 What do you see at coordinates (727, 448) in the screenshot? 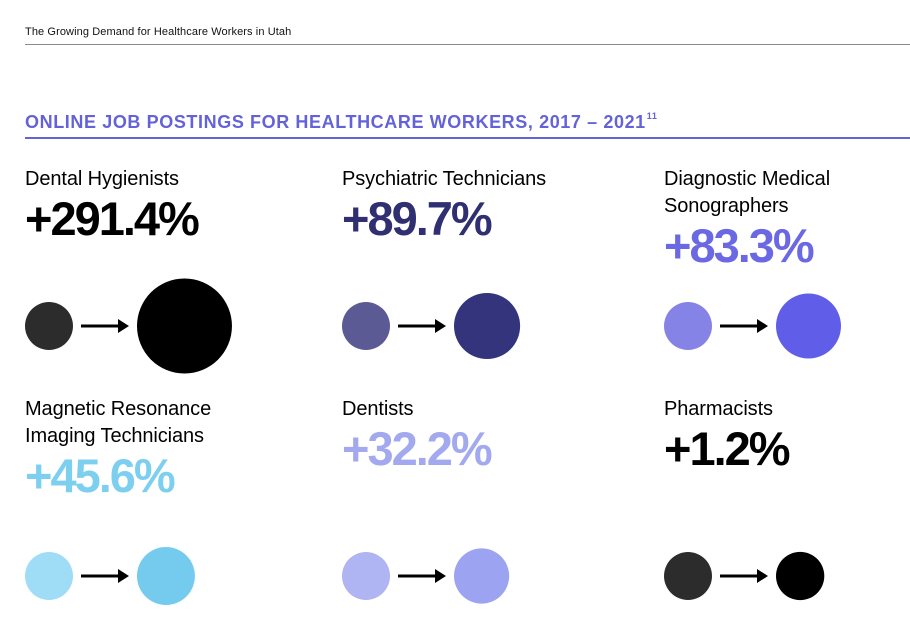
I see `item-value: +1.2%` at bounding box center [727, 448].